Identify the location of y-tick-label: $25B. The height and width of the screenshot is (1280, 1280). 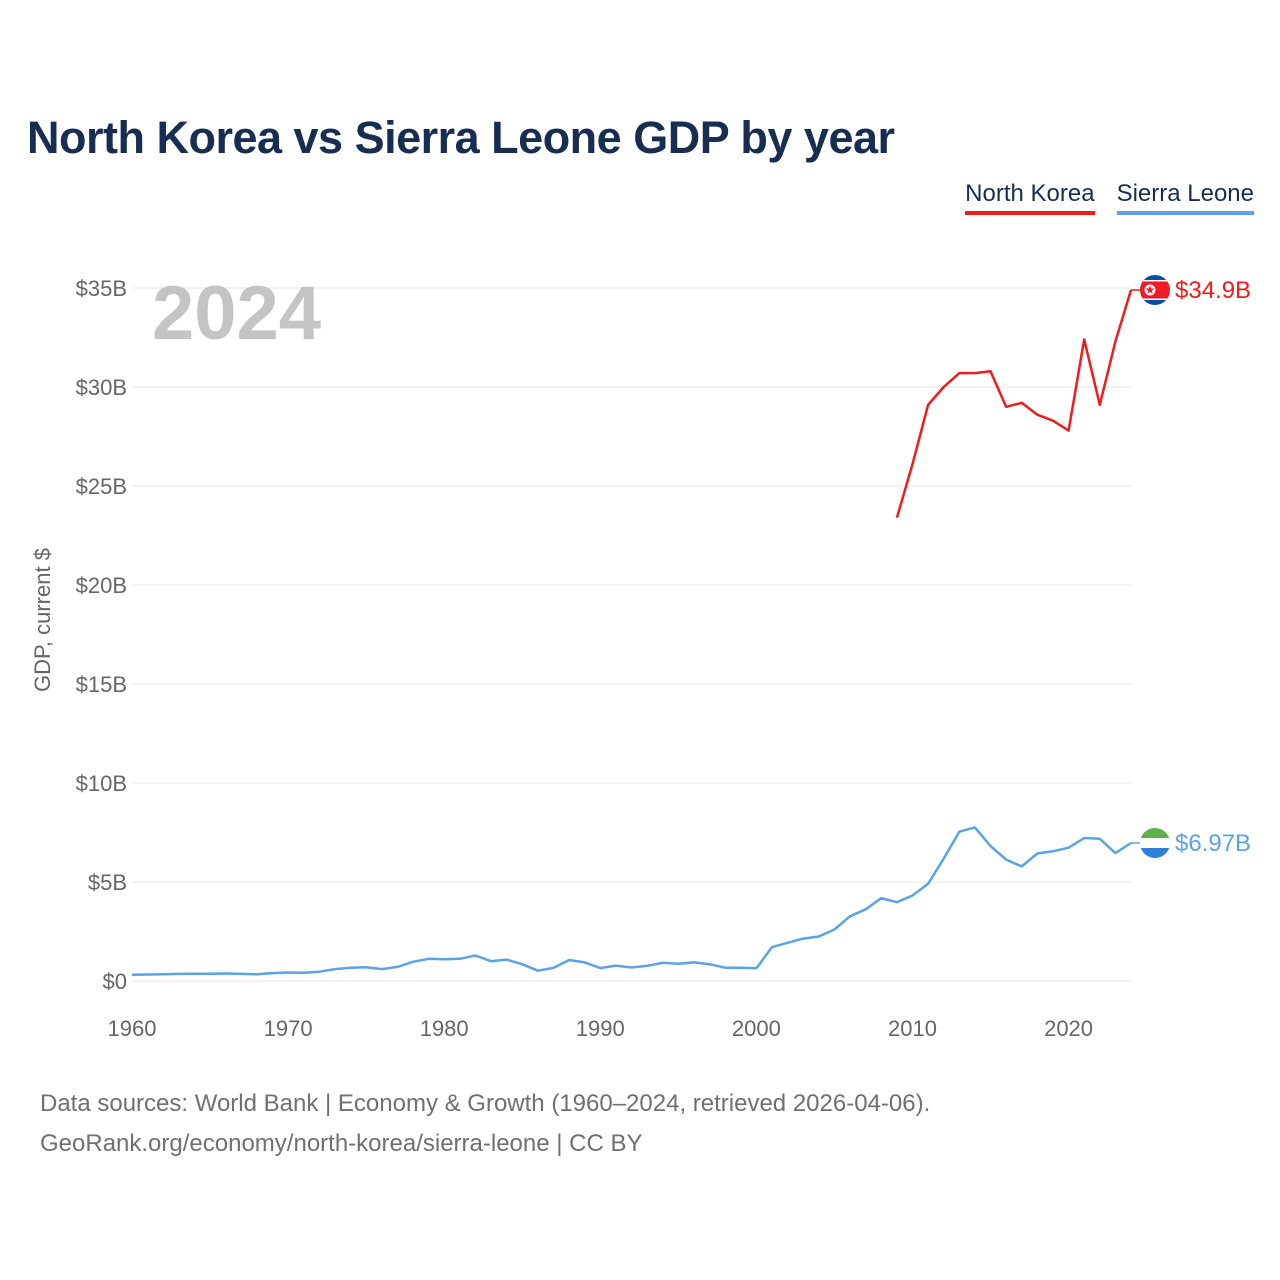
(101, 486).